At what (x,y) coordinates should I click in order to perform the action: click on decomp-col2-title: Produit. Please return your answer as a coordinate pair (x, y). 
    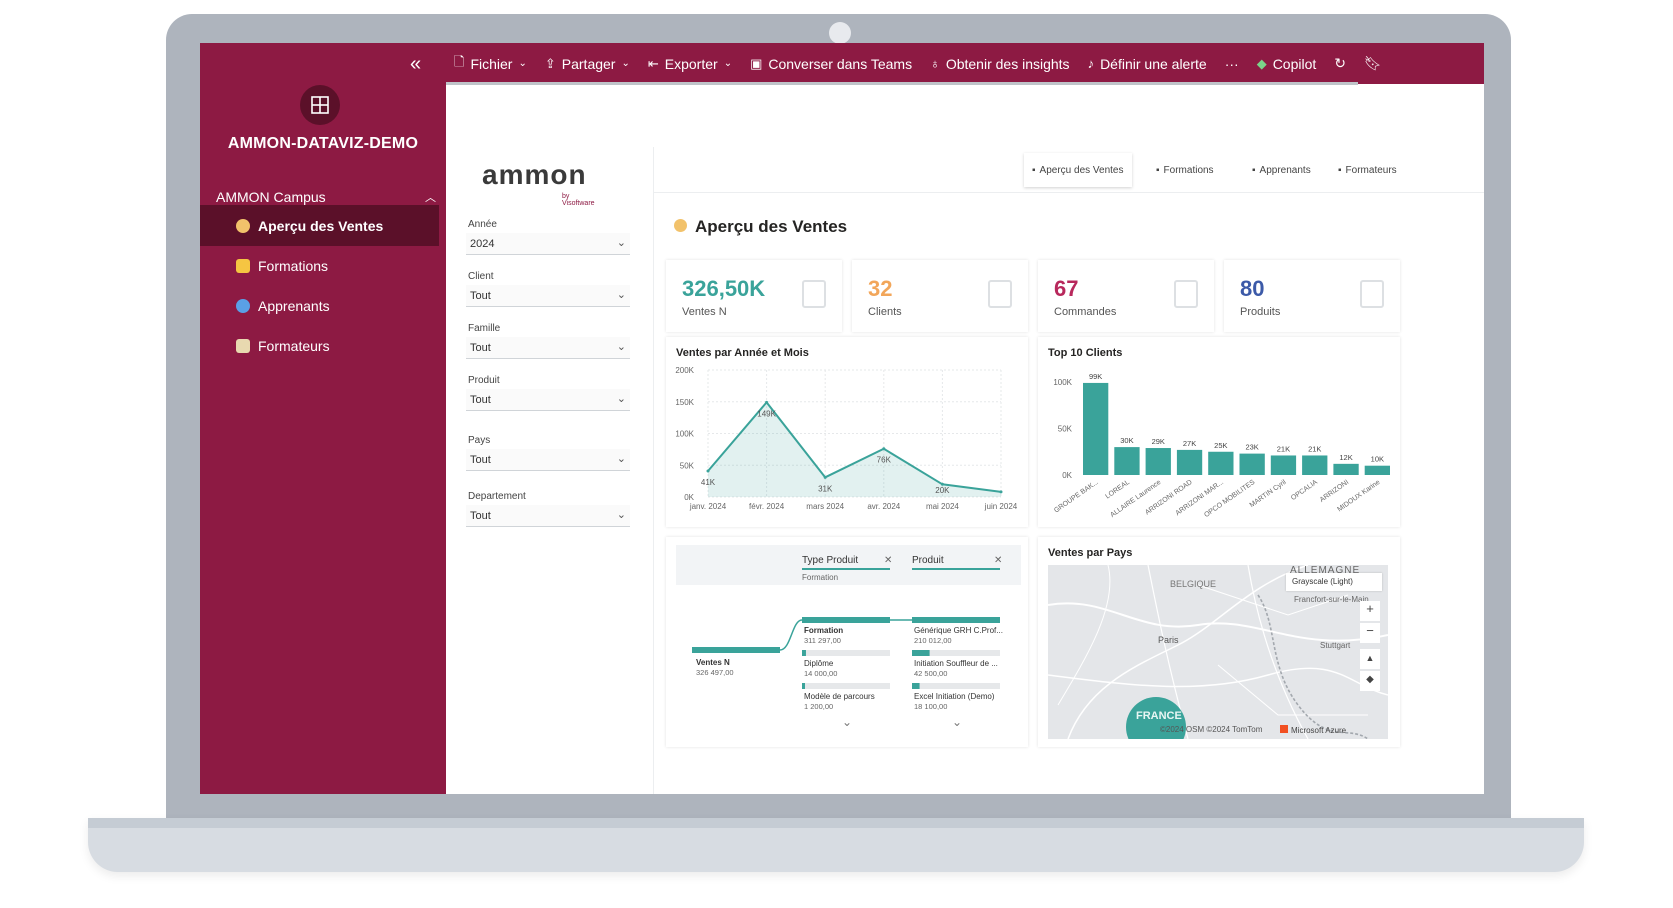
    Looking at the image, I should click on (956, 562).